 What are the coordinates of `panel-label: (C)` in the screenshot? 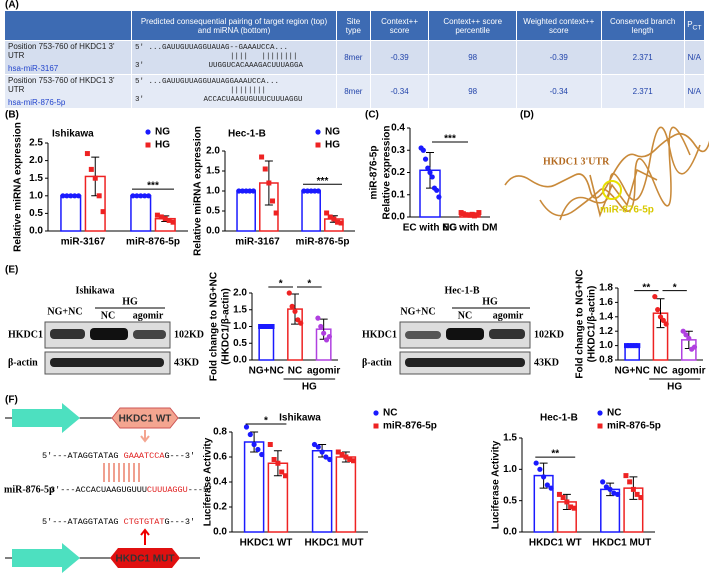 It's located at (372, 115).